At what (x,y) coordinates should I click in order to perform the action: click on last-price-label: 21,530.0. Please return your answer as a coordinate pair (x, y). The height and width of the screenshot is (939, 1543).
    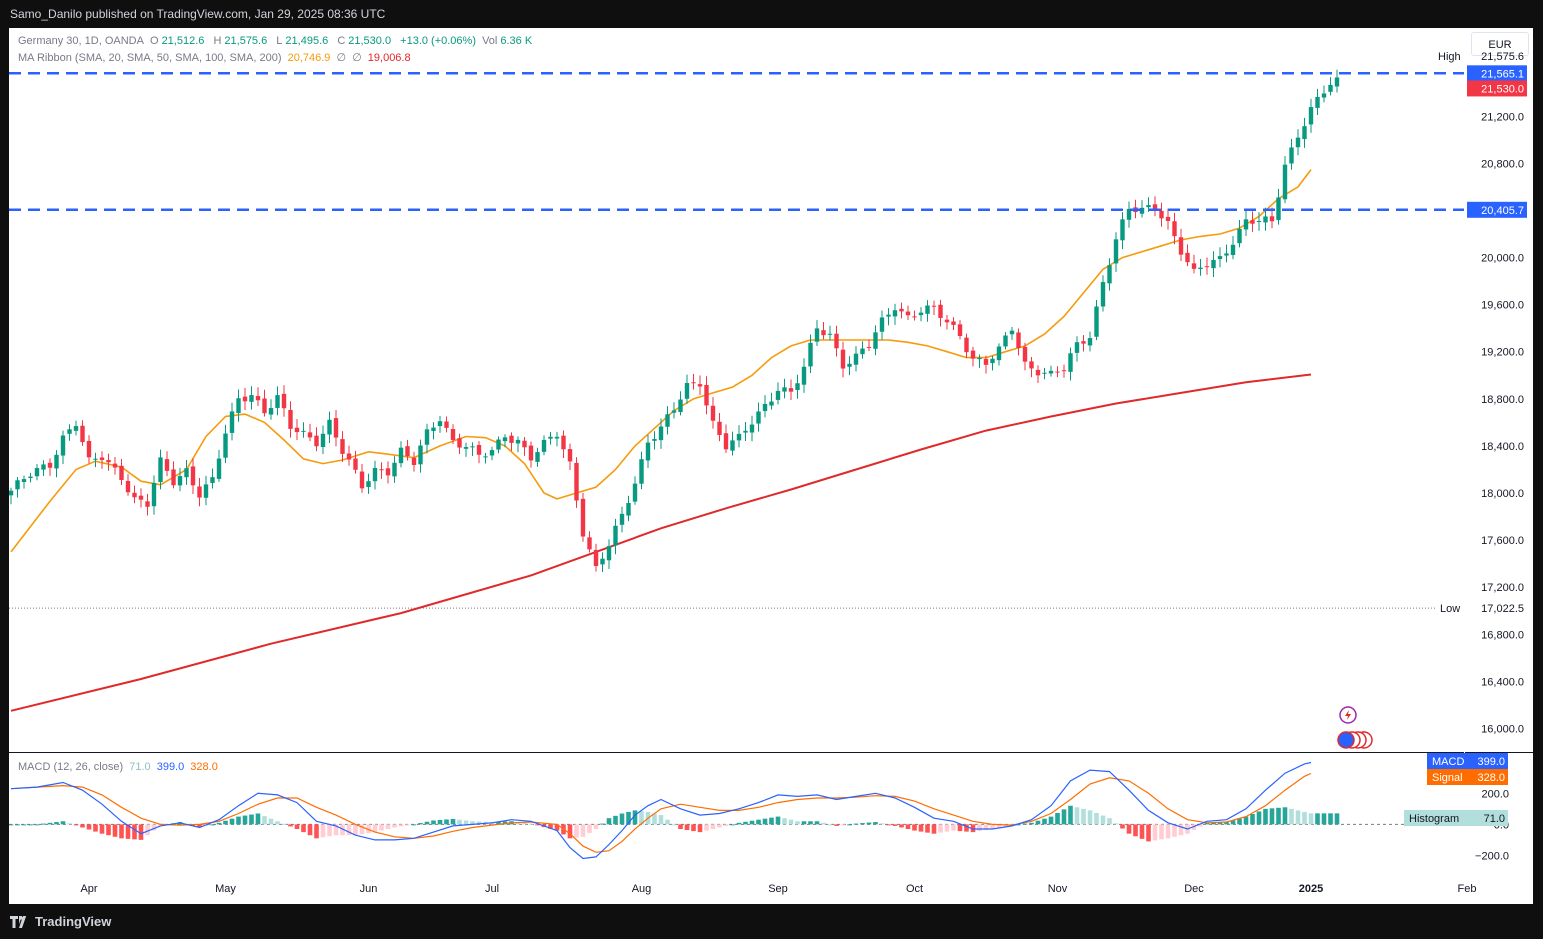
    Looking at the image, I should click on (1502, 89).